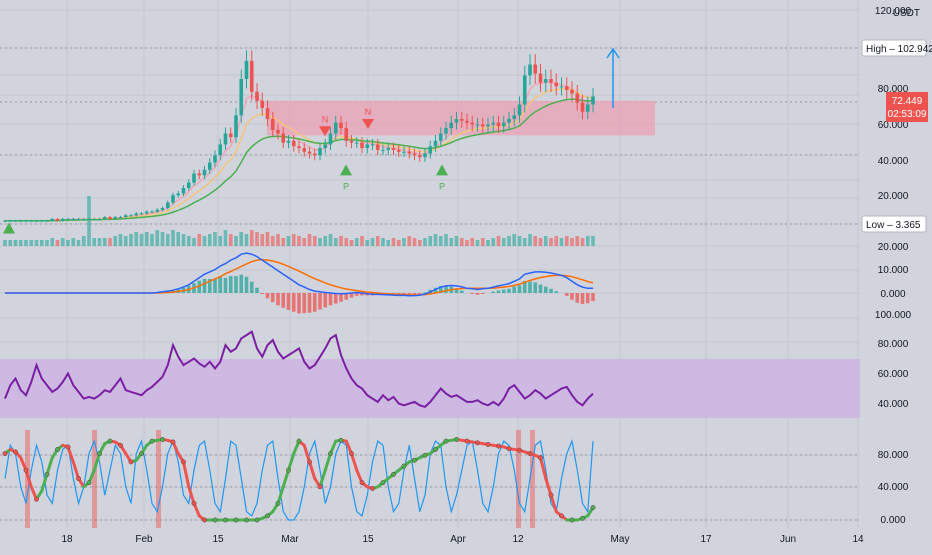  I want to click on projection-arrow-head, so click(613, 53).